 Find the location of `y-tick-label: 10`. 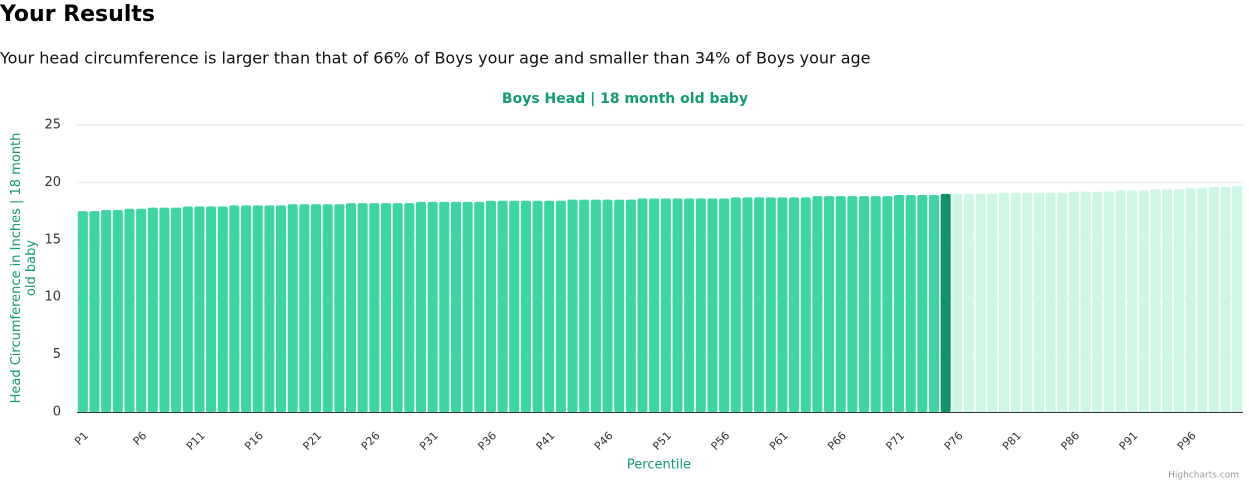

y-tick-label: 10 is located at coordinates (52, 297).